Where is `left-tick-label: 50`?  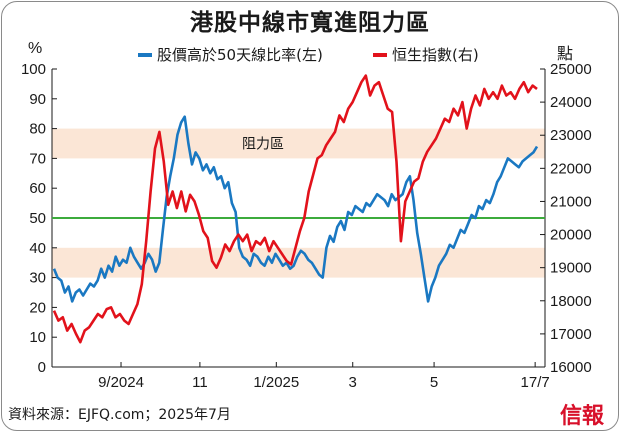 left-tick-label: 50 is located at coordinates (37, 218).